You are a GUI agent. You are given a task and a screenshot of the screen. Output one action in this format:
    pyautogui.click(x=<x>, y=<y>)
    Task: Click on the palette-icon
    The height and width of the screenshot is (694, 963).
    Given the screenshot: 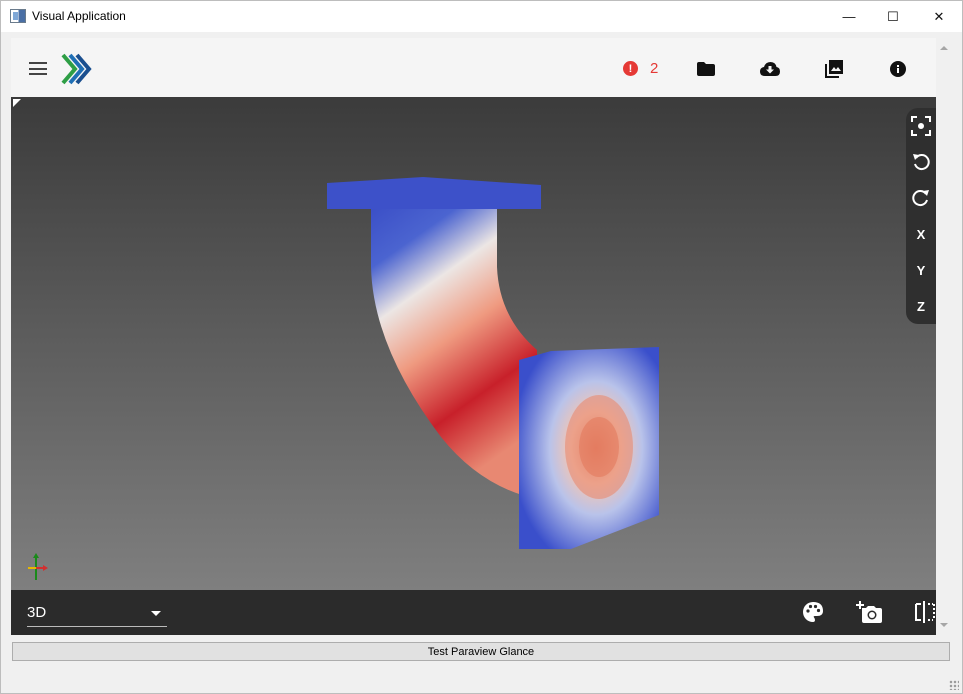 What is the action you would take?
    pyautogui.click(x=813, y=612)
    